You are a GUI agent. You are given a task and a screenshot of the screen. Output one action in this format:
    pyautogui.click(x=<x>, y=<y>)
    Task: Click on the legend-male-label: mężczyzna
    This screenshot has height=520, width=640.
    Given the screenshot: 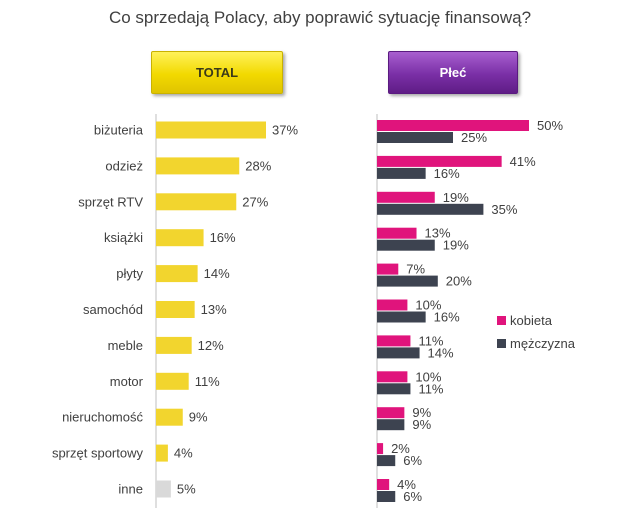 What is the action you would take?
    pyautogui.click(x=543, y=343)
    